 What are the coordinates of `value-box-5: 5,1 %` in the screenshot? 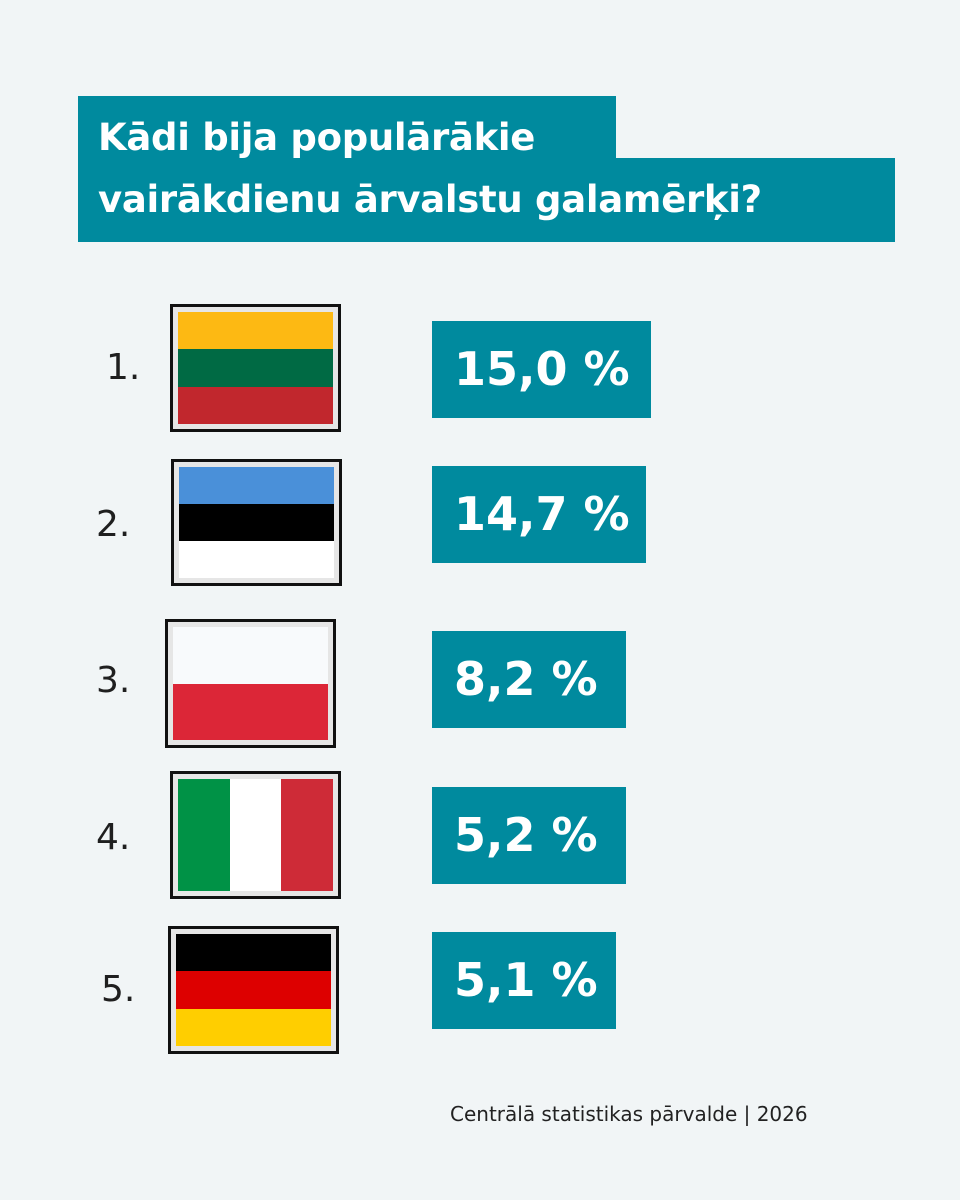 It's located at (524, 980).